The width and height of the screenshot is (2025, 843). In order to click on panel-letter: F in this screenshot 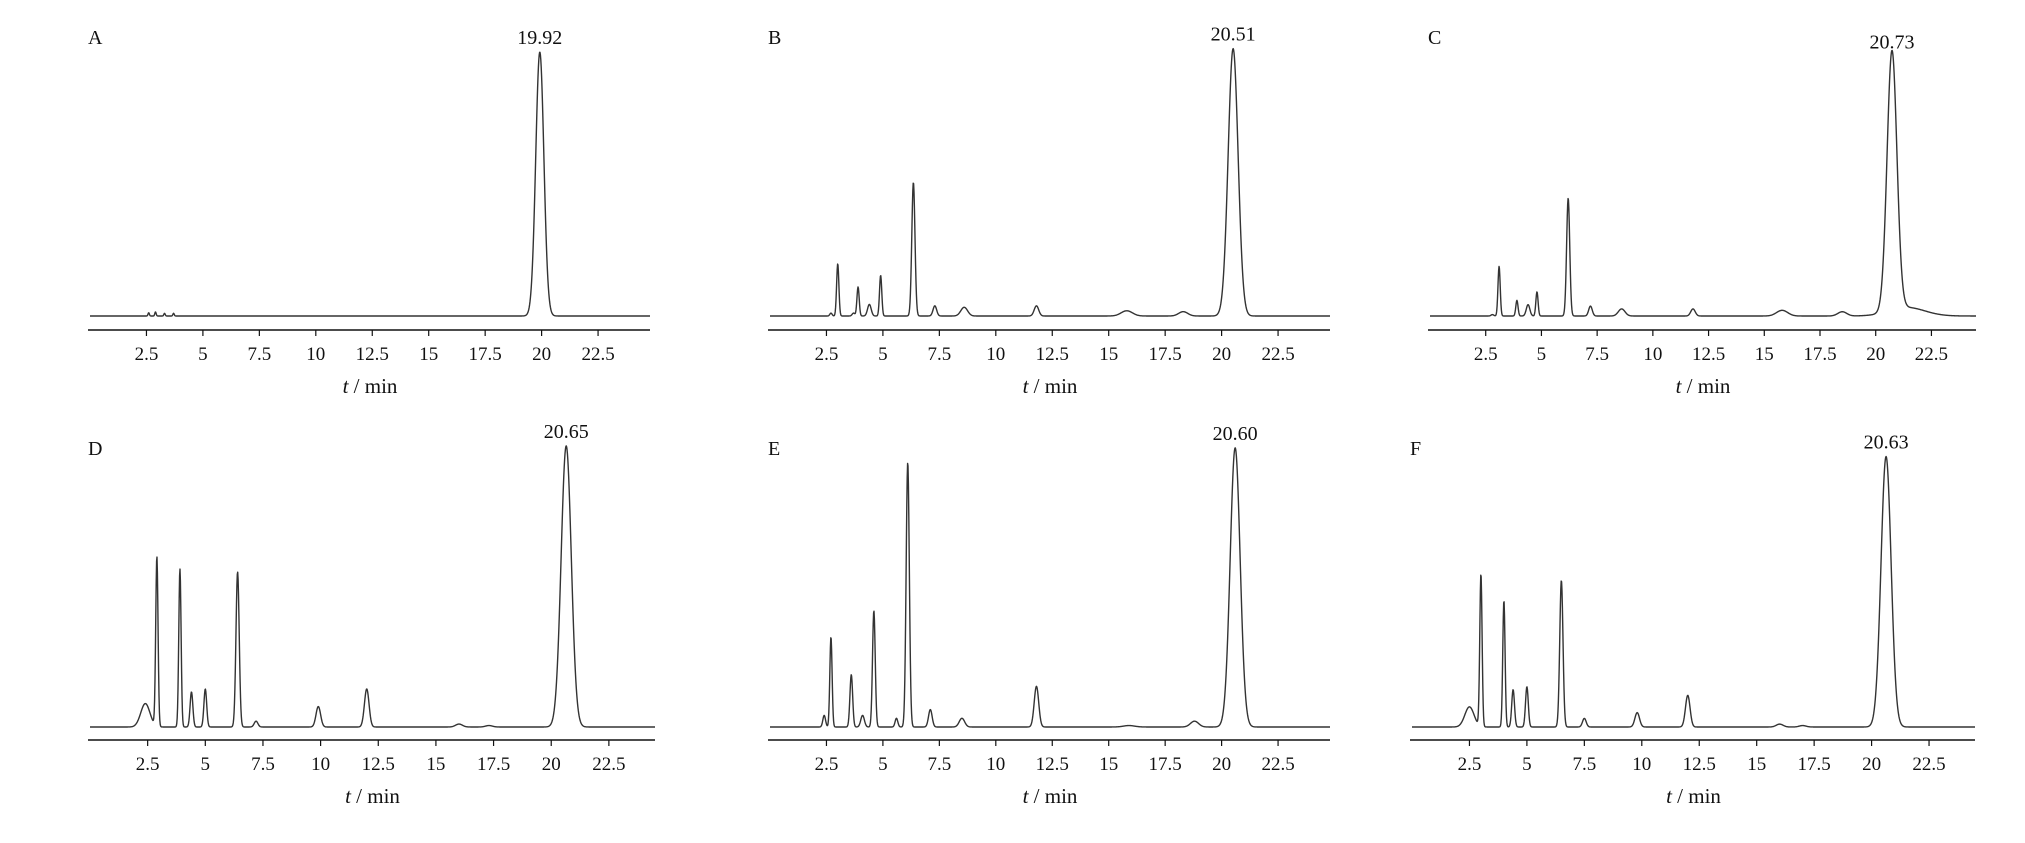, I will do `click(1415, 449)`.